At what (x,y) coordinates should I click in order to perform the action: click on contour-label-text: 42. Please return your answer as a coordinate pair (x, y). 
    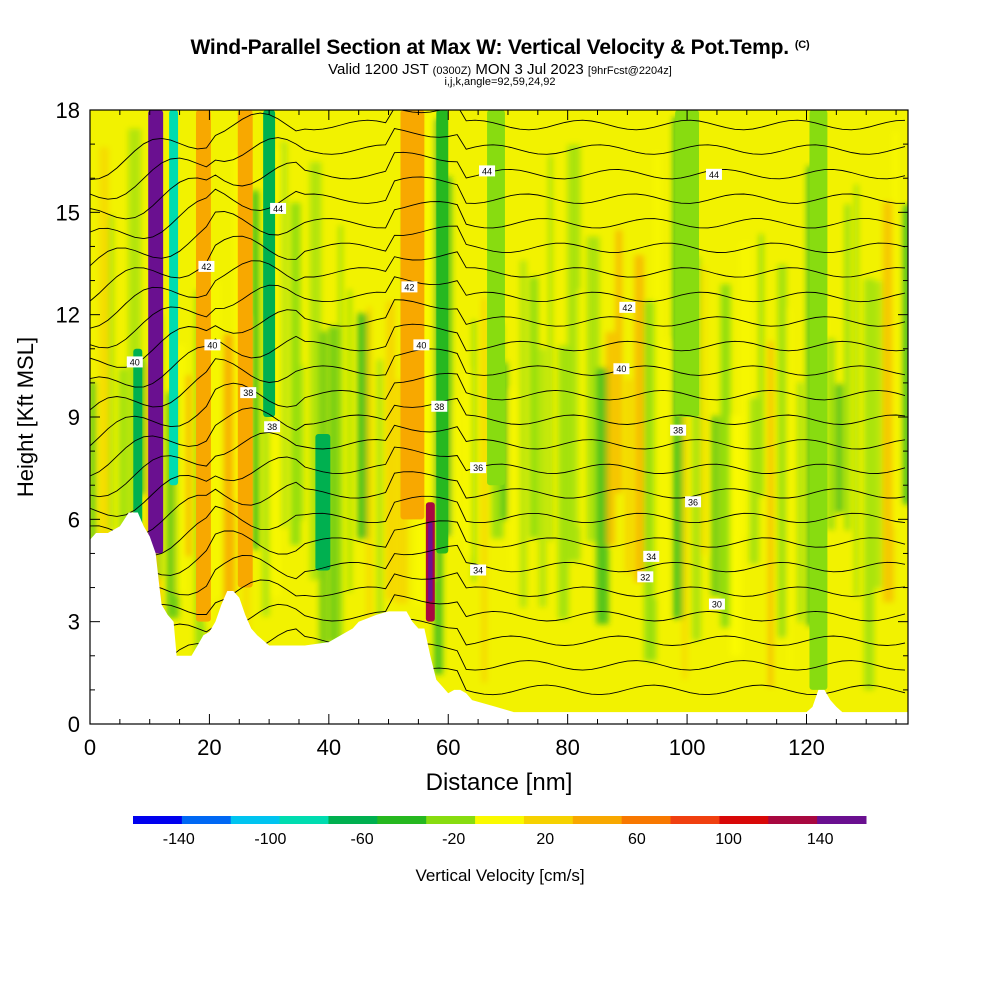
    Looking at the image, I should click on (206, 267).